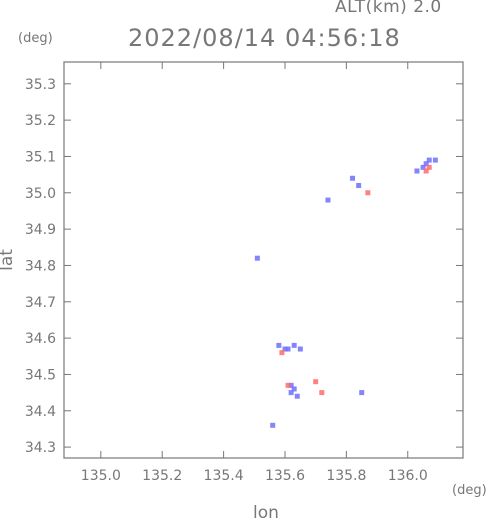 The width and height of the screenshot is (491, 523). What do you see at coordinates (101, 476) in the screenshot?
I see `x-tick-label: 135.0` at bounding box center [101, 476].